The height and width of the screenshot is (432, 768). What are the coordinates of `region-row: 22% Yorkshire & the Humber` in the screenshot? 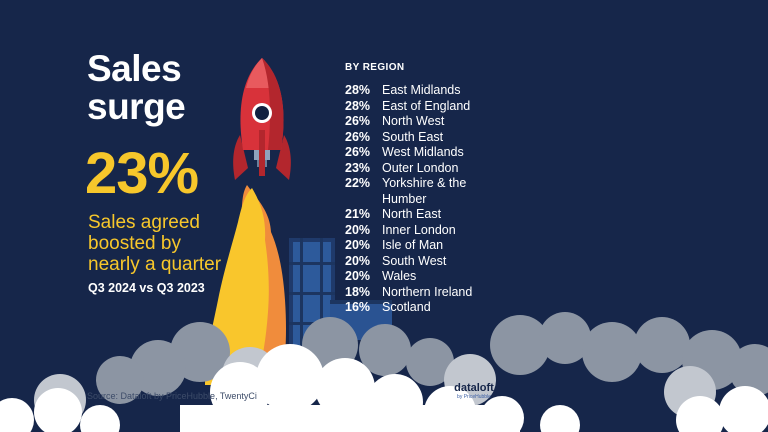 It's located at (423, 191).